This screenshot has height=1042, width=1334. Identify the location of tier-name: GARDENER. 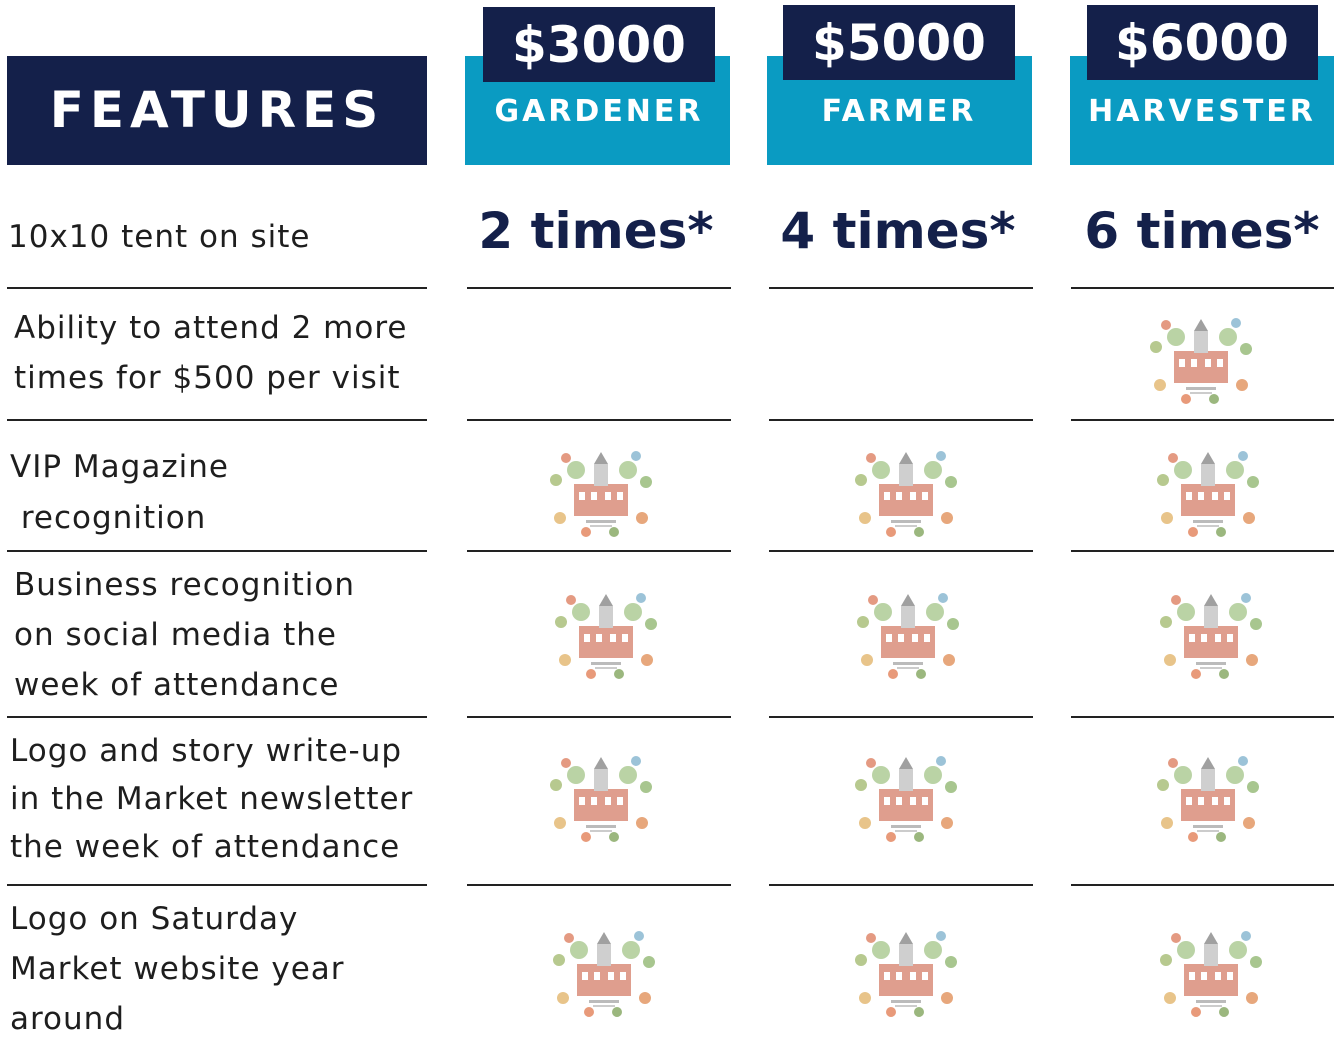
(598, 111).